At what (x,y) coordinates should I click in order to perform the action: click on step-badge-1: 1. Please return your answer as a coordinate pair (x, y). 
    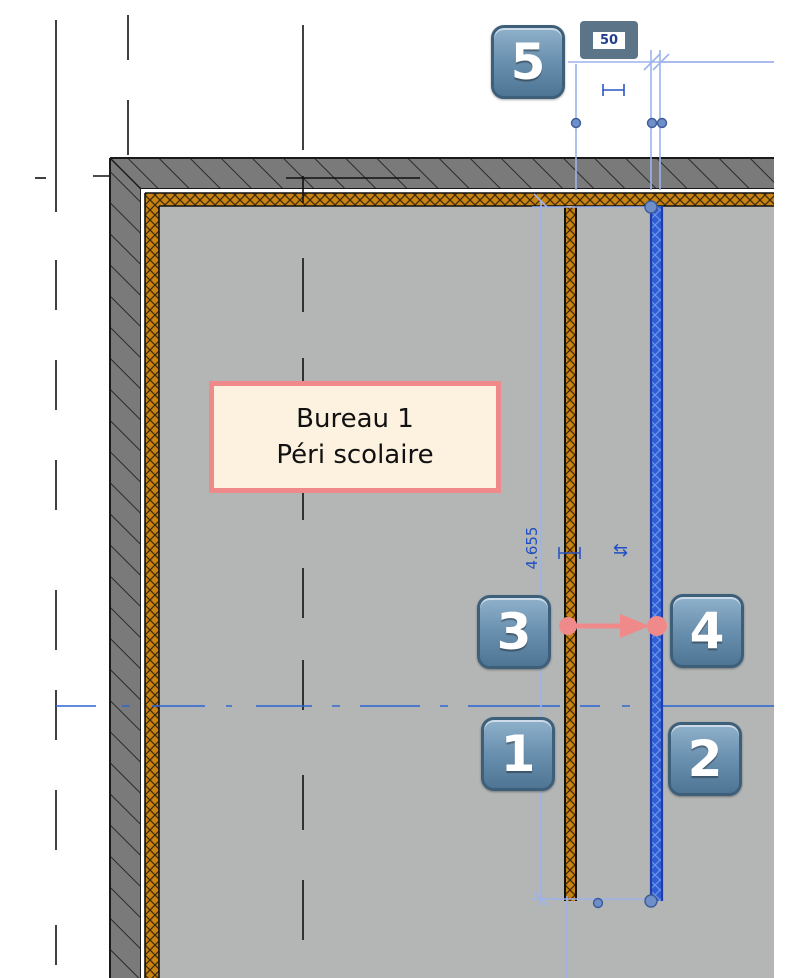
    Looking at the image, I should click on (518, 754).